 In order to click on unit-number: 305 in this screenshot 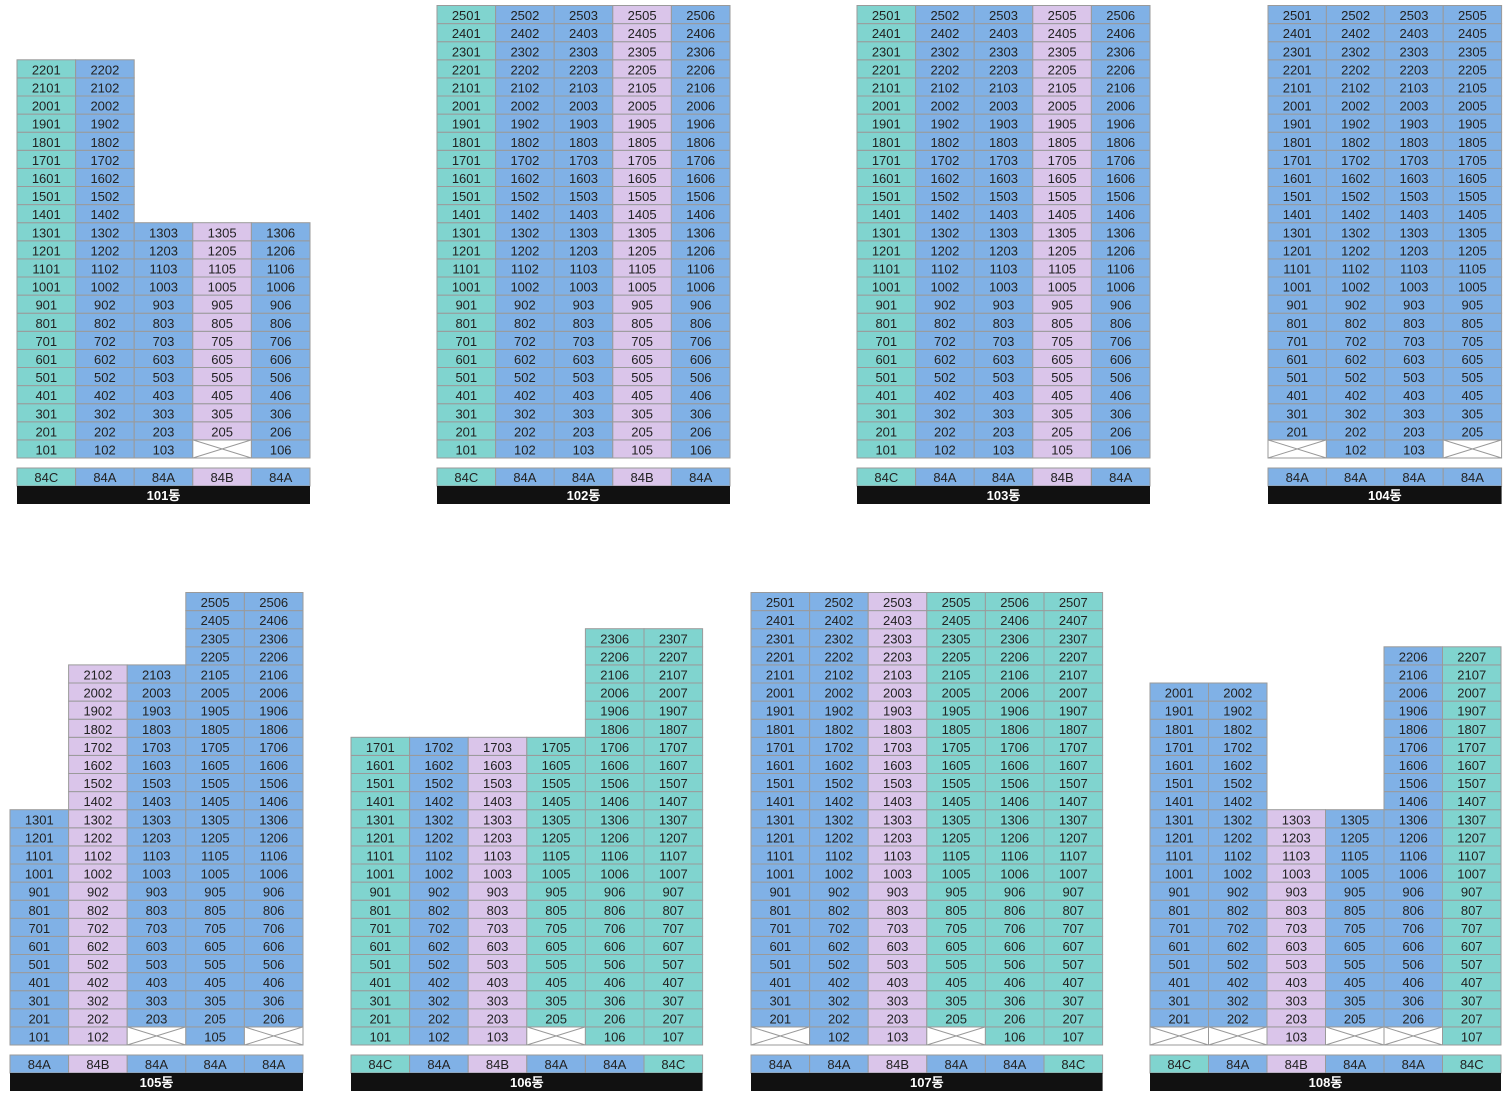, I will do `click(1355, 1000)`.